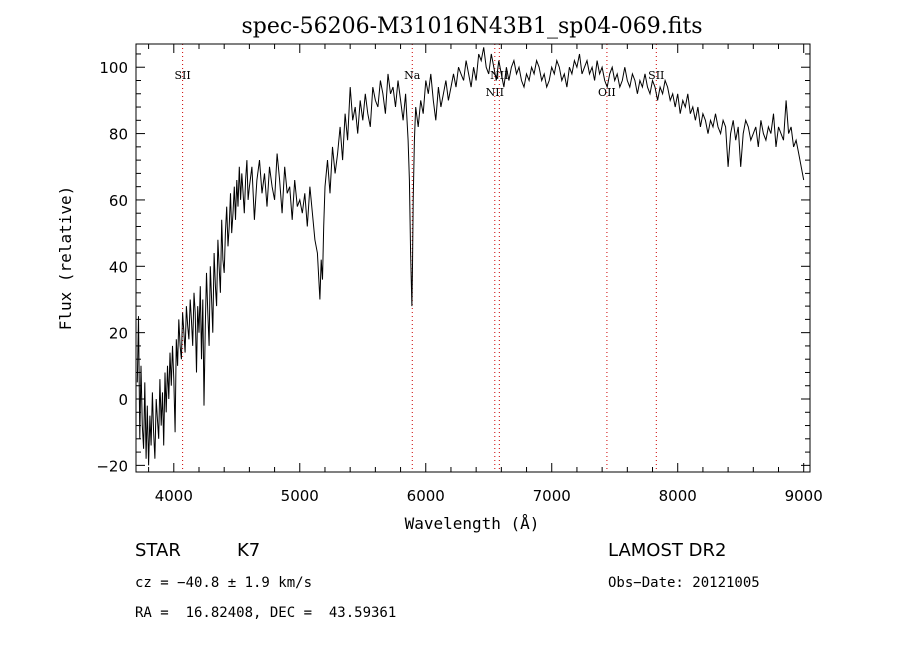  What do you see at coordinates (804, 496) in the screenshot?
I see `x-tick-label-5: 9000` at bounding box center [804, 496].